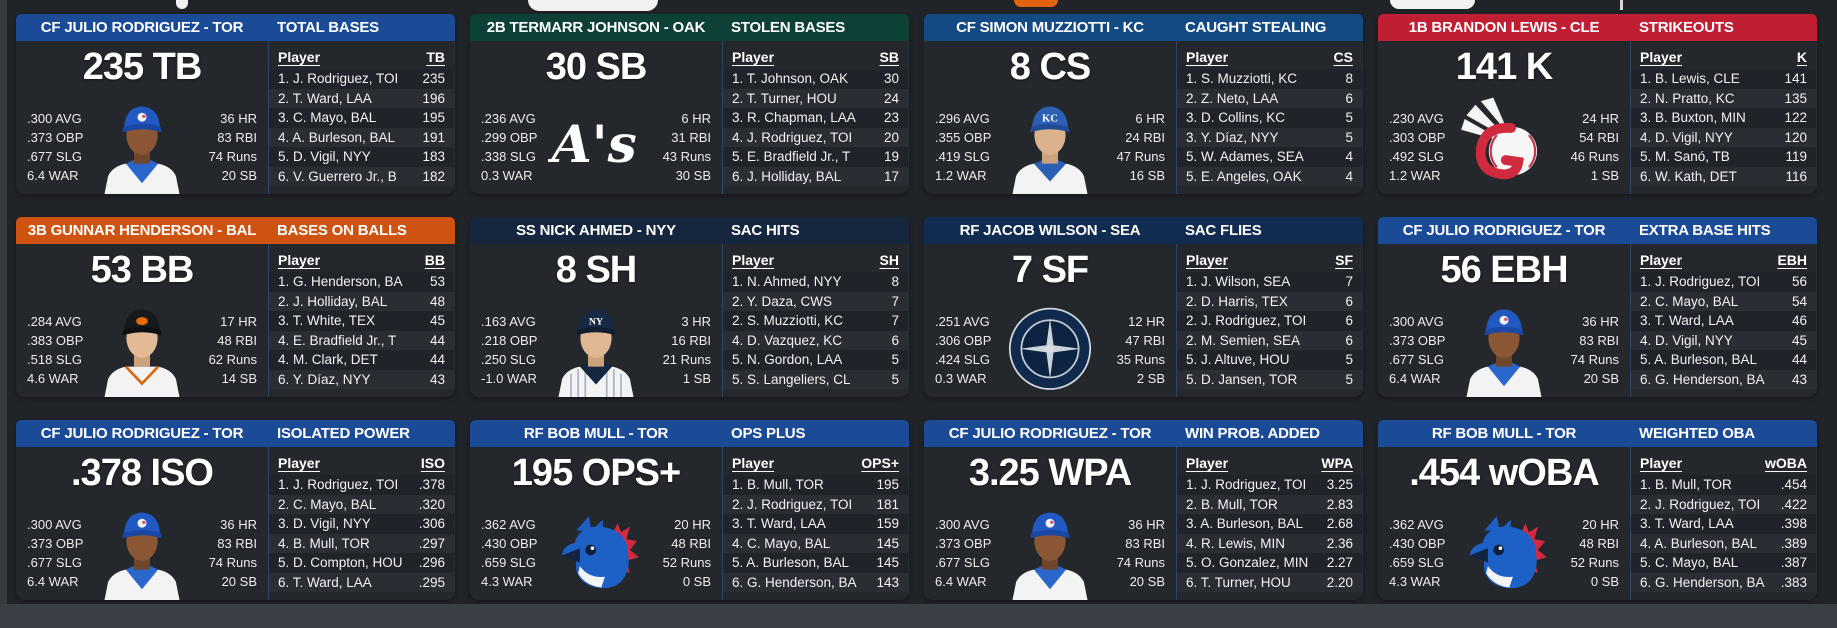  I want to click on portrait-kc-image: KC, so click(1050, 144).